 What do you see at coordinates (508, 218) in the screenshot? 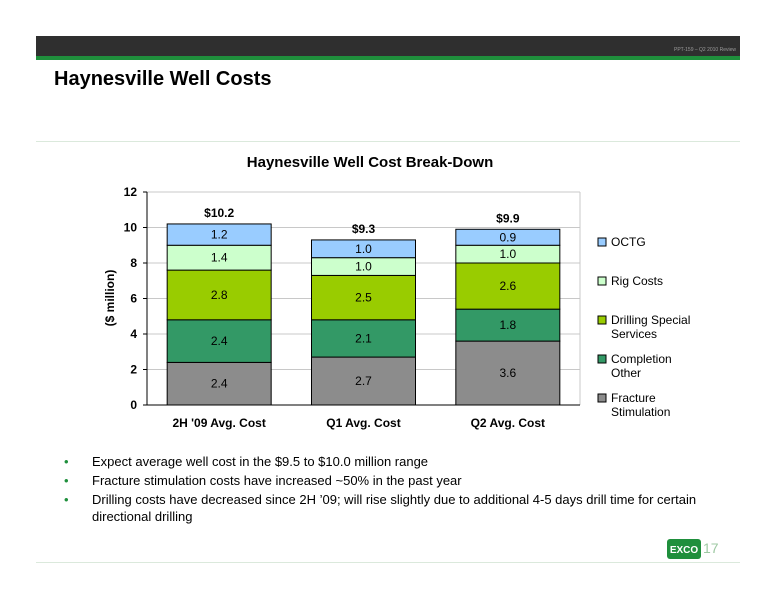
I see `total-label: $9.9` at bounding box center [508, 218].